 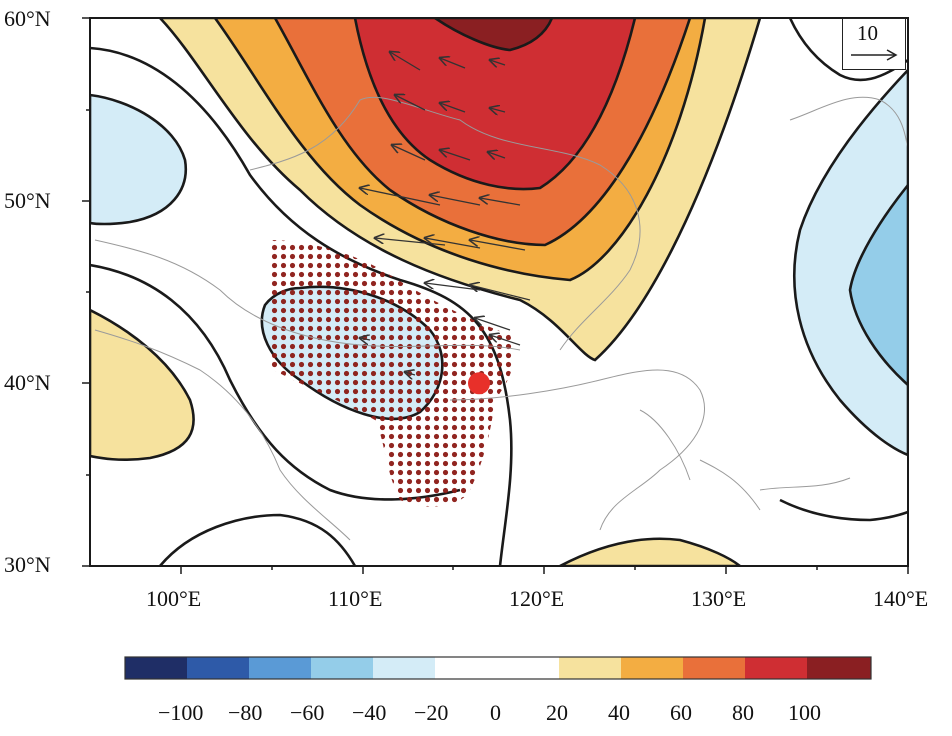 I want to click on colorbar-label: 40, so click(x=619, y=712).